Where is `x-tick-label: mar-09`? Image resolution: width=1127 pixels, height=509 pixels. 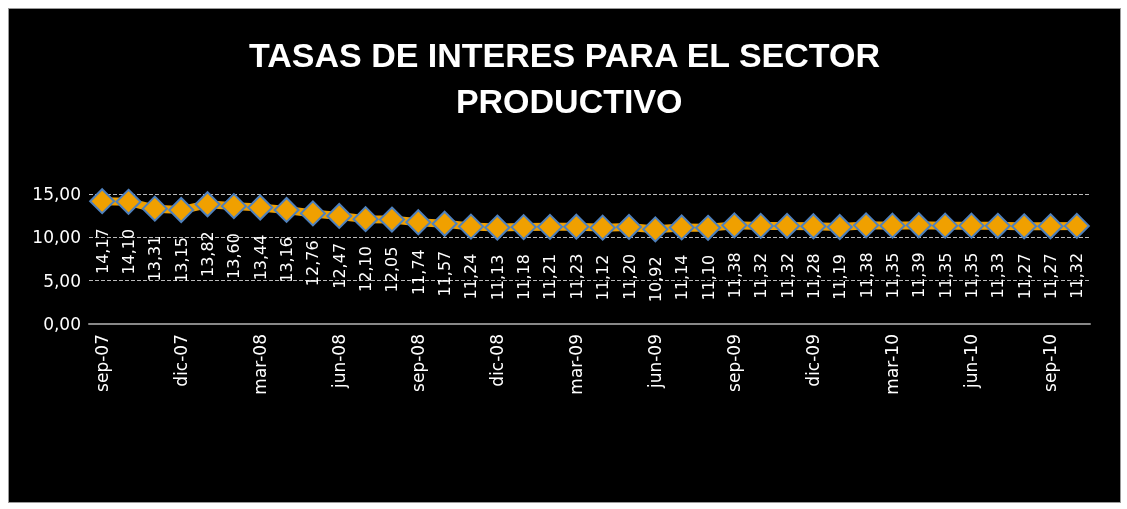 x-tick-label: mar-09 is located at coordinates (576, 364).